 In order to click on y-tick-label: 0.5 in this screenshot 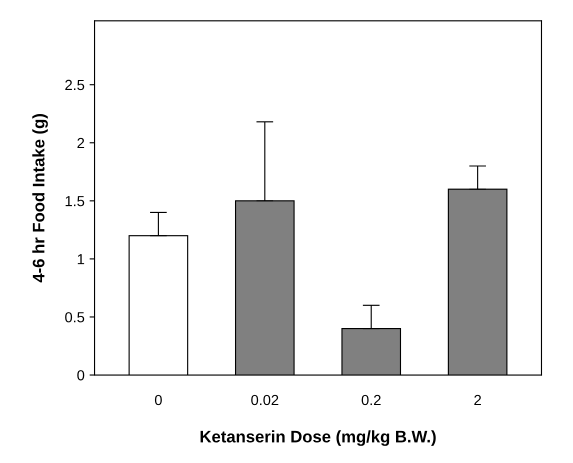, I will do `click(74, 317)`.